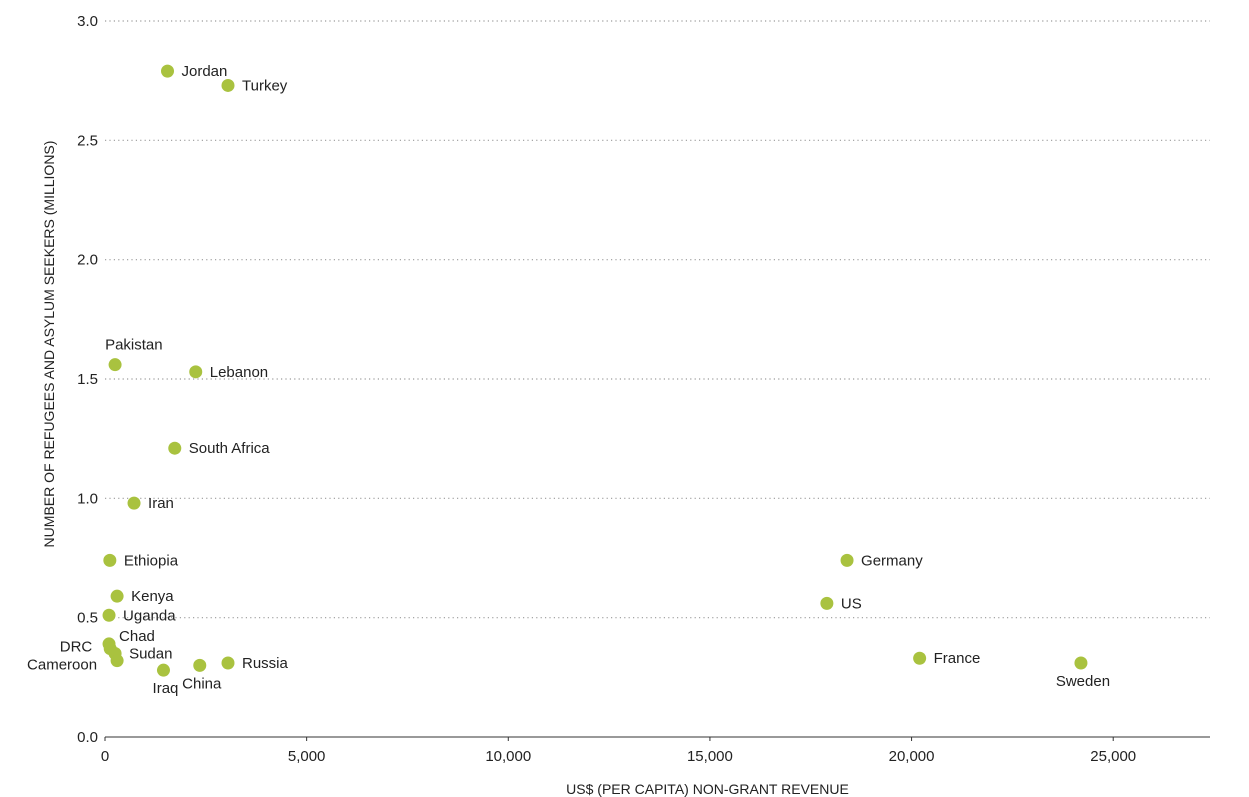 This screenshot has height=797, width=1249. Describe the element at coordinates (117, 596) in the screenshot. I see `data-point-kenya` at that location.